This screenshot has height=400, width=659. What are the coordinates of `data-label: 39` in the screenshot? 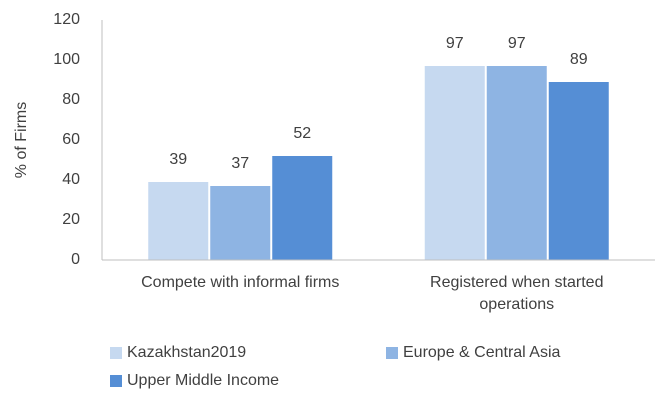 It's located at (178, 159).